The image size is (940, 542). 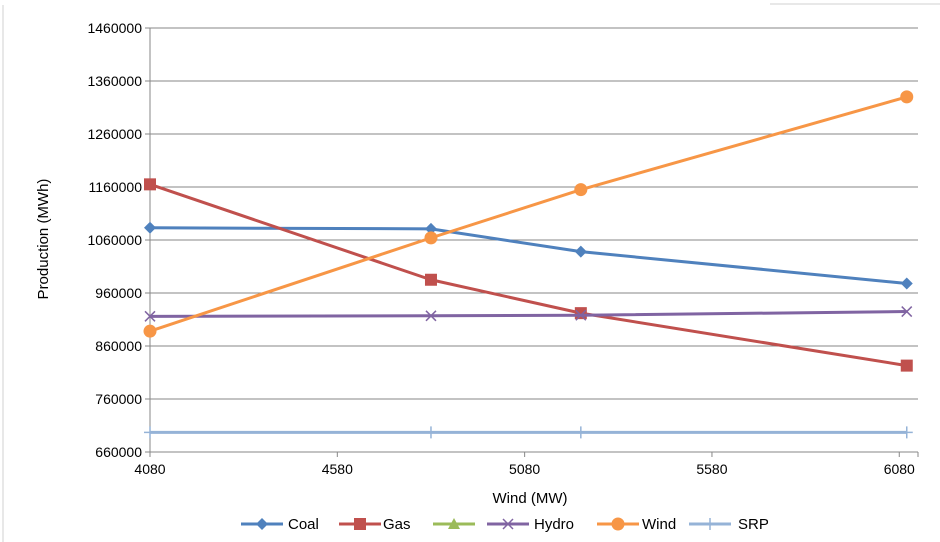 I want to click on y-tick-label: 1360000, so click(x=114, y=81).